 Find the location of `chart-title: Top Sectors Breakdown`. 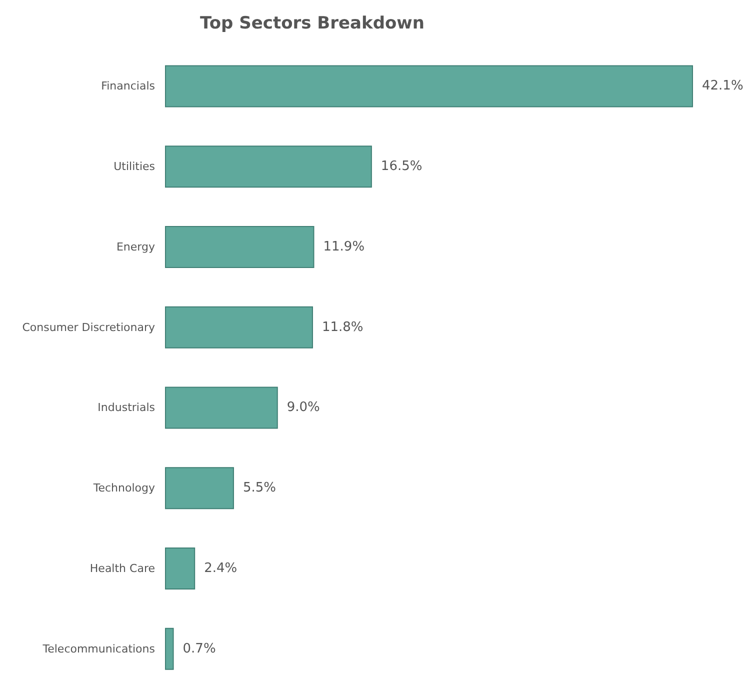

chart-title: Top Sectors Breakdown is located at coordinates (312, 24).